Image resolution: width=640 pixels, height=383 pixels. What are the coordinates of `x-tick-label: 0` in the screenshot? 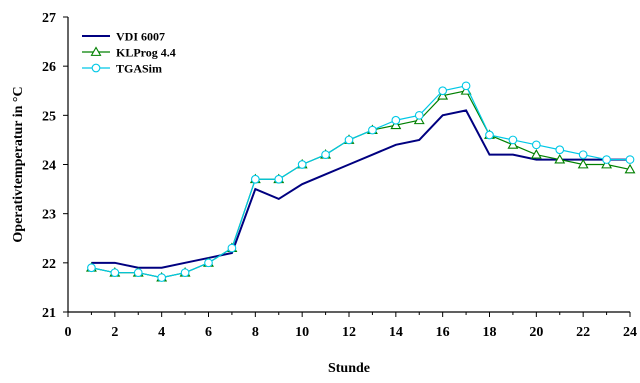 It's located at (68, 332).